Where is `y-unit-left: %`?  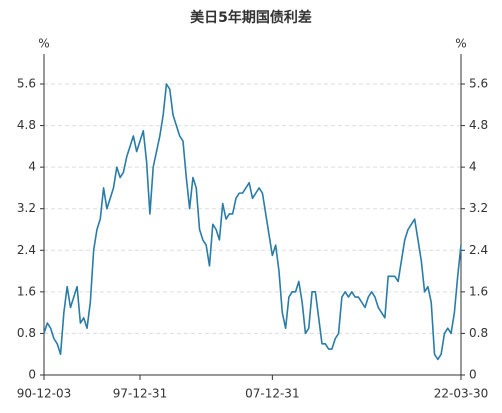 y-unit-left: % is located at coordinates (43, 44).